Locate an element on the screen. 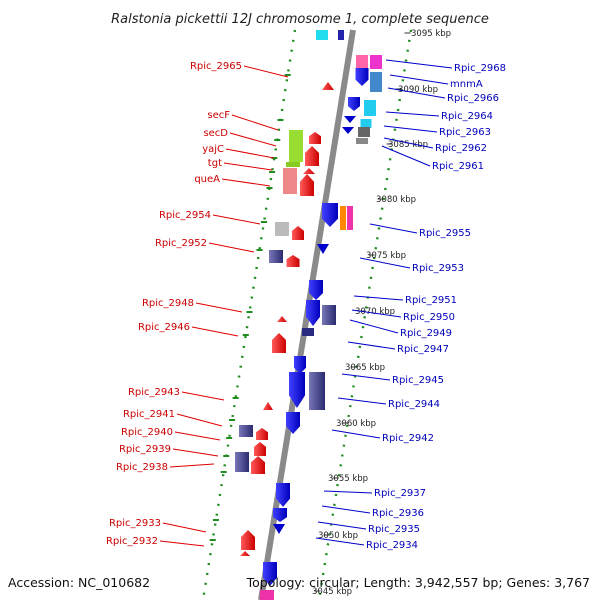 The image size is (600, 600). gene-label: tgt is located at coordinates (215, 163).